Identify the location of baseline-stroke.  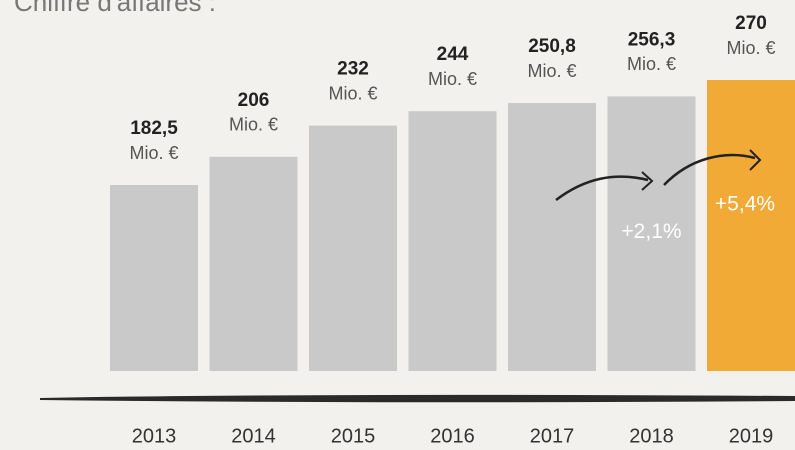
(417, 398).